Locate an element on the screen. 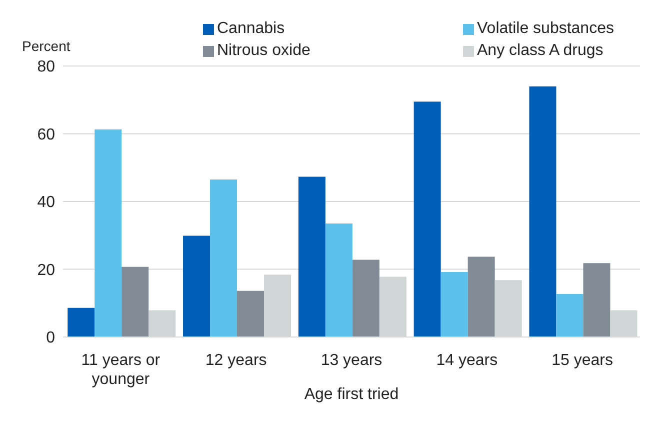  x-tick-label: 14 years is located at coordinates (467, 360).